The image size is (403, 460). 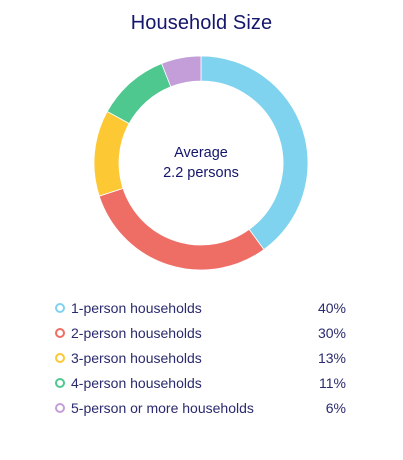 What do you see at coordinates (136, 382) in the screenshot?
I see `legend-label: 4-person households` at bounding box center [136, 382].